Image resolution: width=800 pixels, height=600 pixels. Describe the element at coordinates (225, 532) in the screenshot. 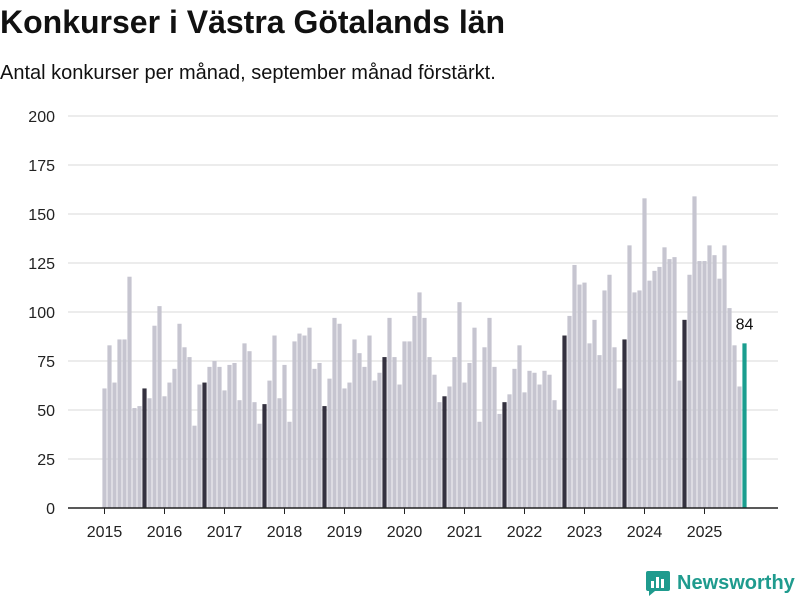

I see `x-tick-label: 2017` at that location.